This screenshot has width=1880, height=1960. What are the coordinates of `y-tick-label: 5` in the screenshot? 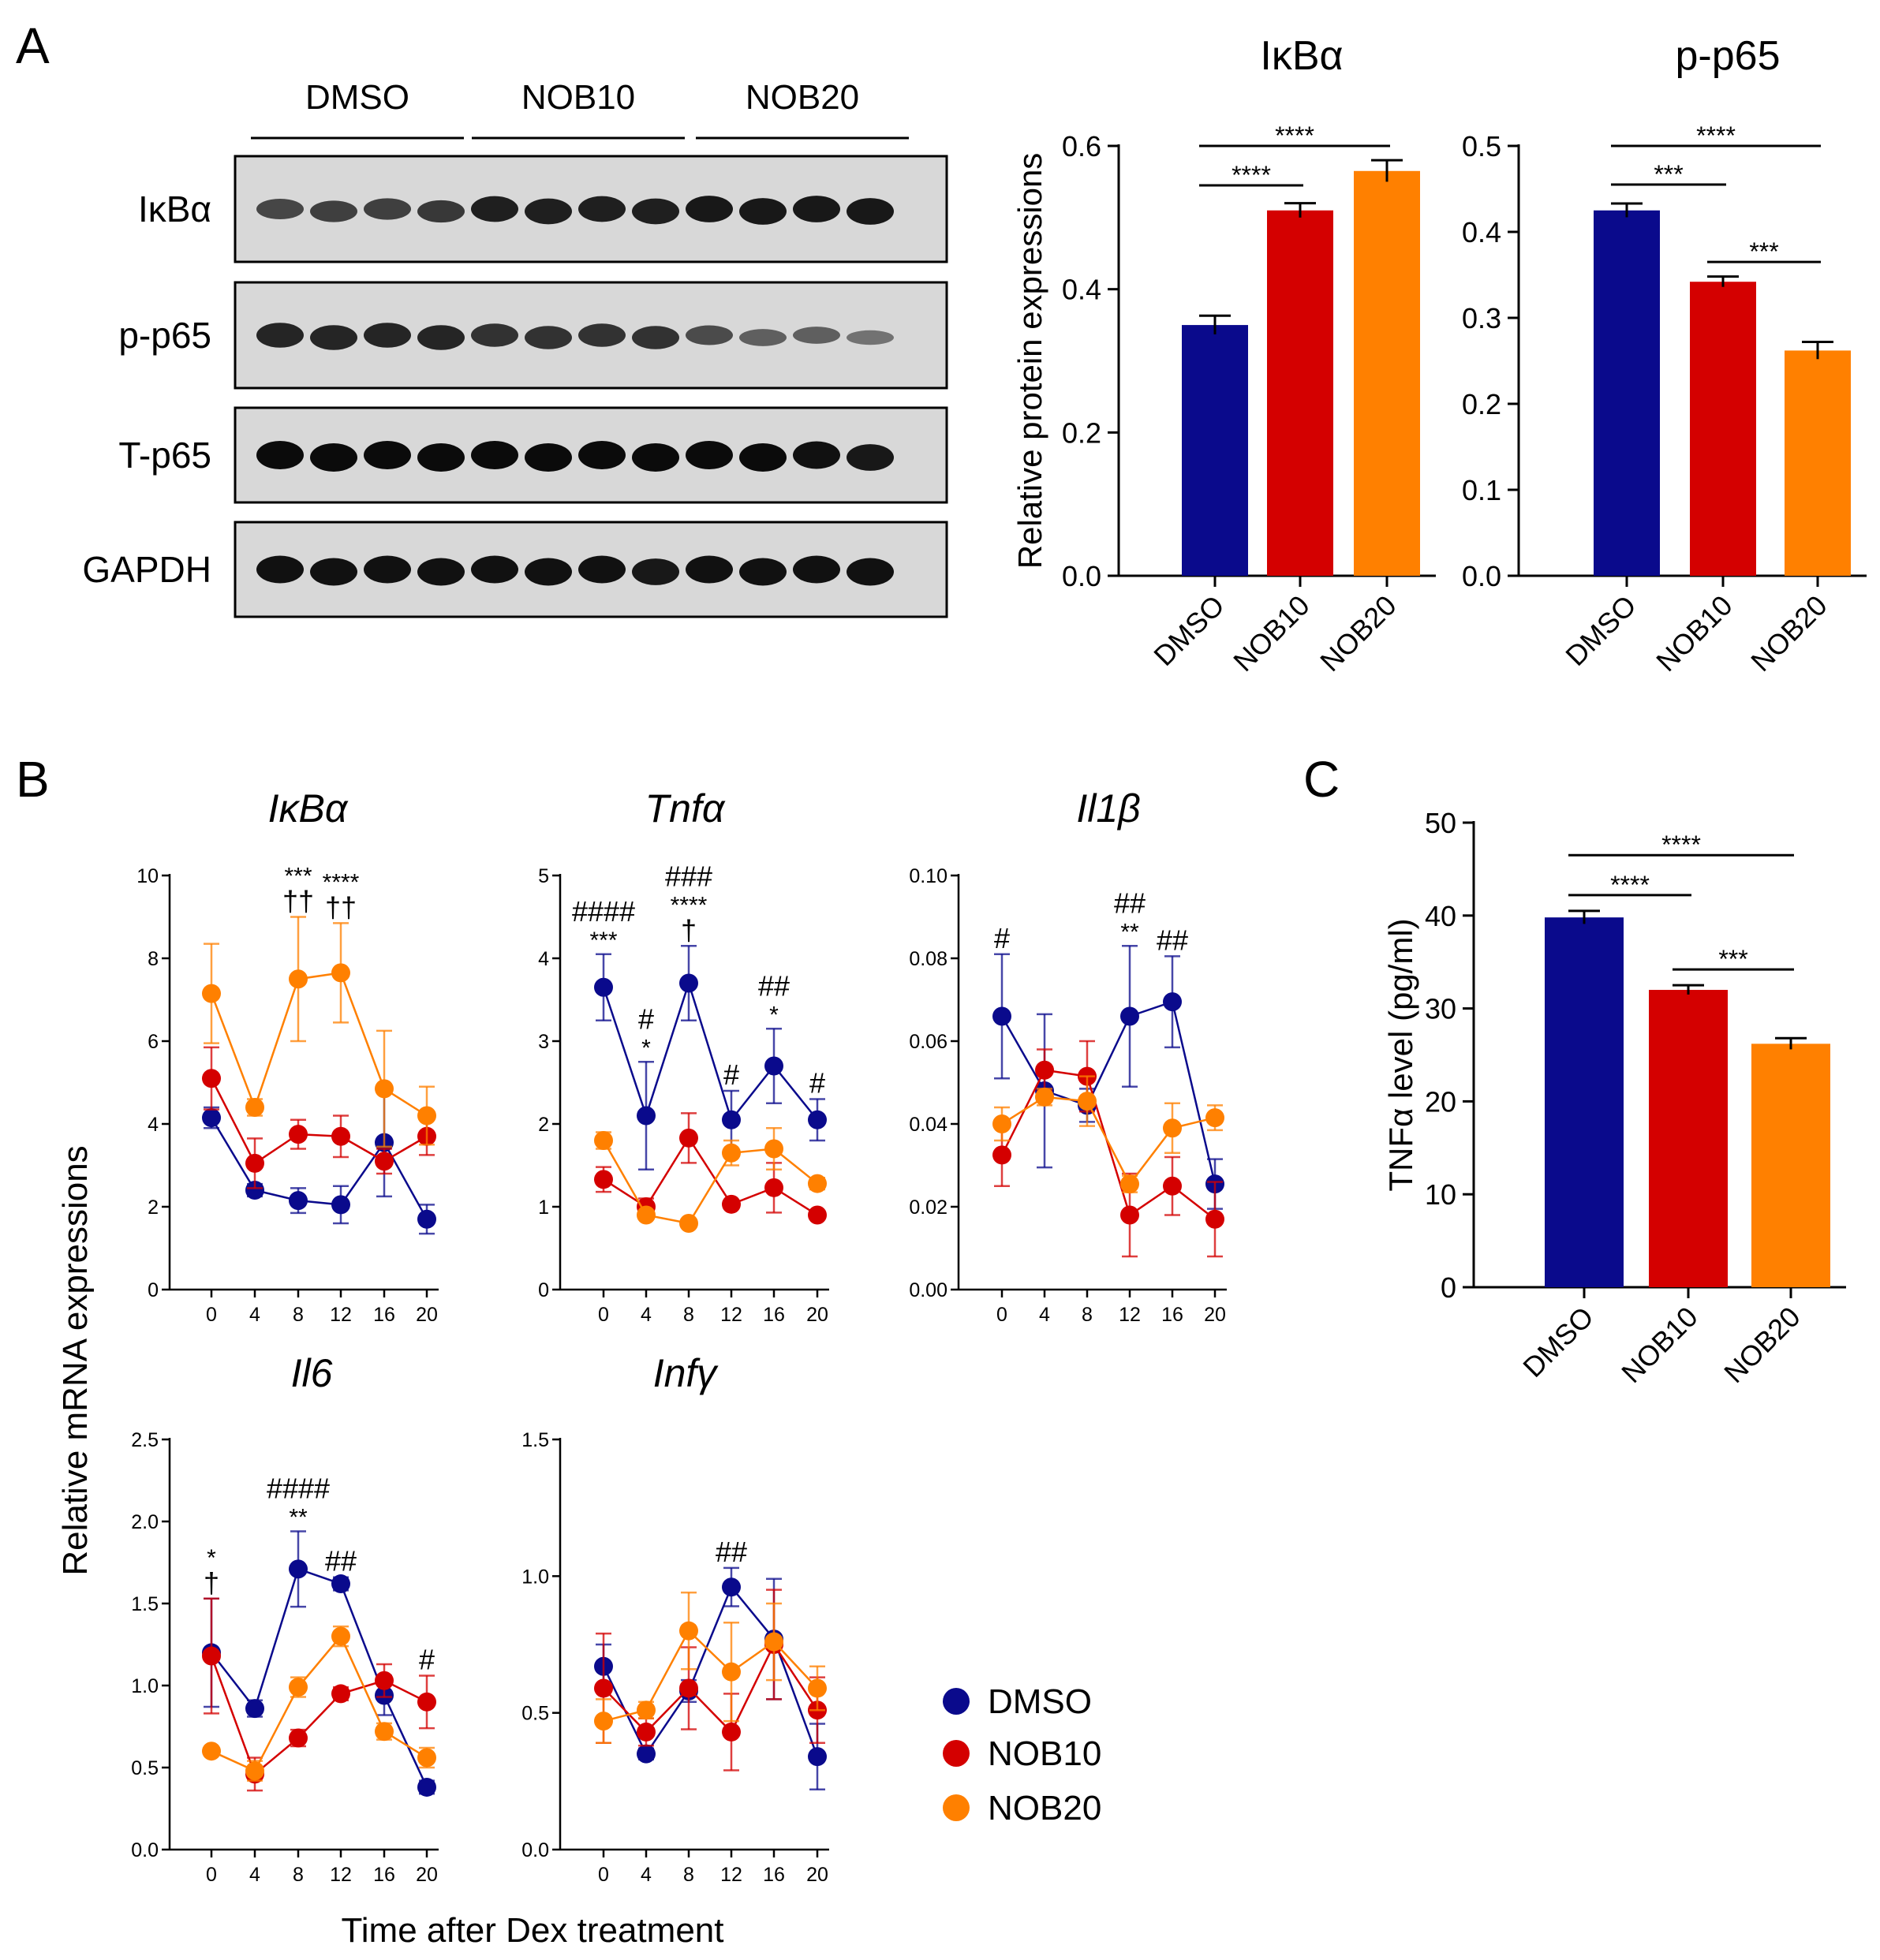 It's located at (543, 876).